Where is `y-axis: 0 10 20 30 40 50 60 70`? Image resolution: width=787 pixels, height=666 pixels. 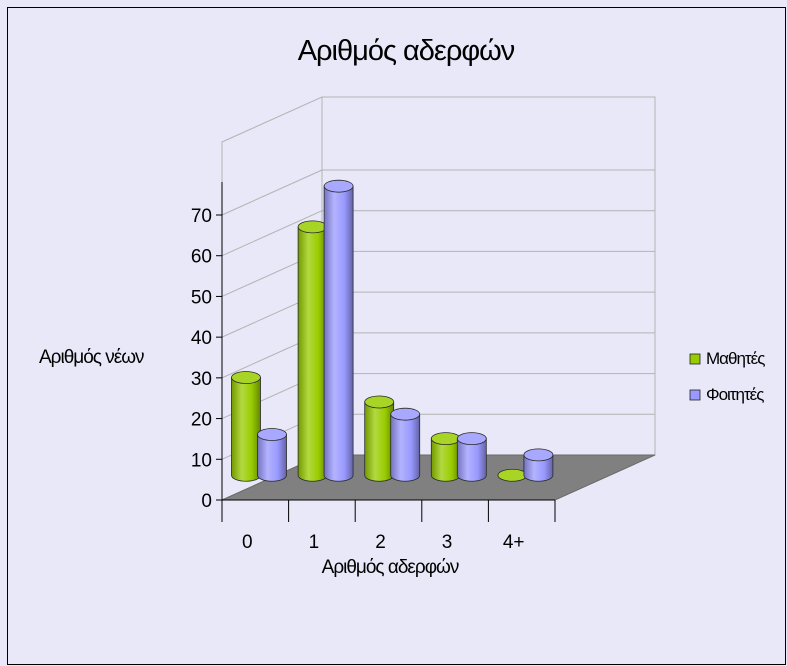
y-axis: 0 10 20 30 40 50 60 70 is located at coordinates (207, 347).